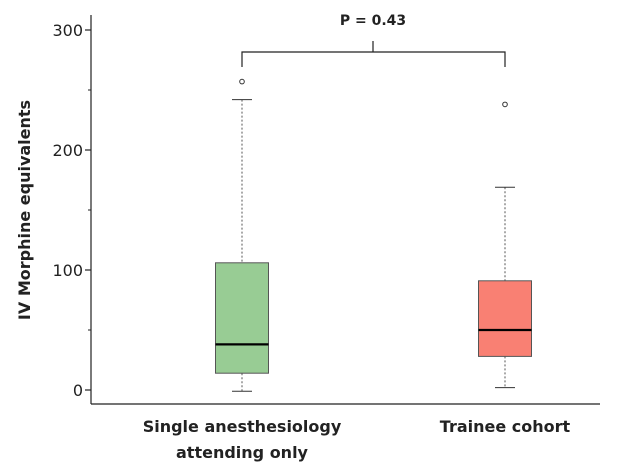  What do you see at coordinates (373, 54) in the screenshot?
I see `significance-bracket` at bounding box center [373, 54].